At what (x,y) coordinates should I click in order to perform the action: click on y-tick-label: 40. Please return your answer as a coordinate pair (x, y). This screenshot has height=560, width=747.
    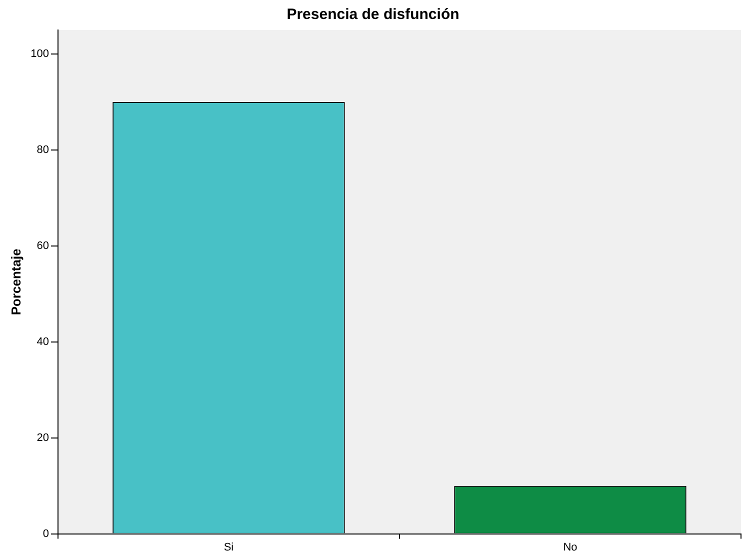
    Looking at the image, I should click on (42, 342).